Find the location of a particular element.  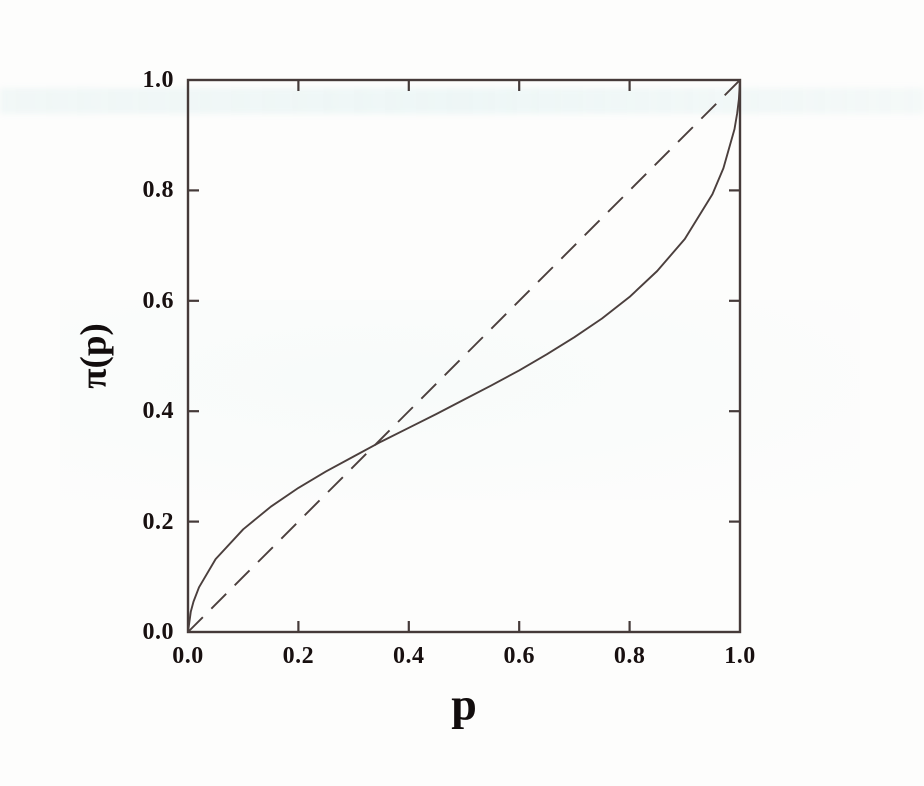

x-tick-label-0.4: 0.4 is located at coordinates (409, 656).